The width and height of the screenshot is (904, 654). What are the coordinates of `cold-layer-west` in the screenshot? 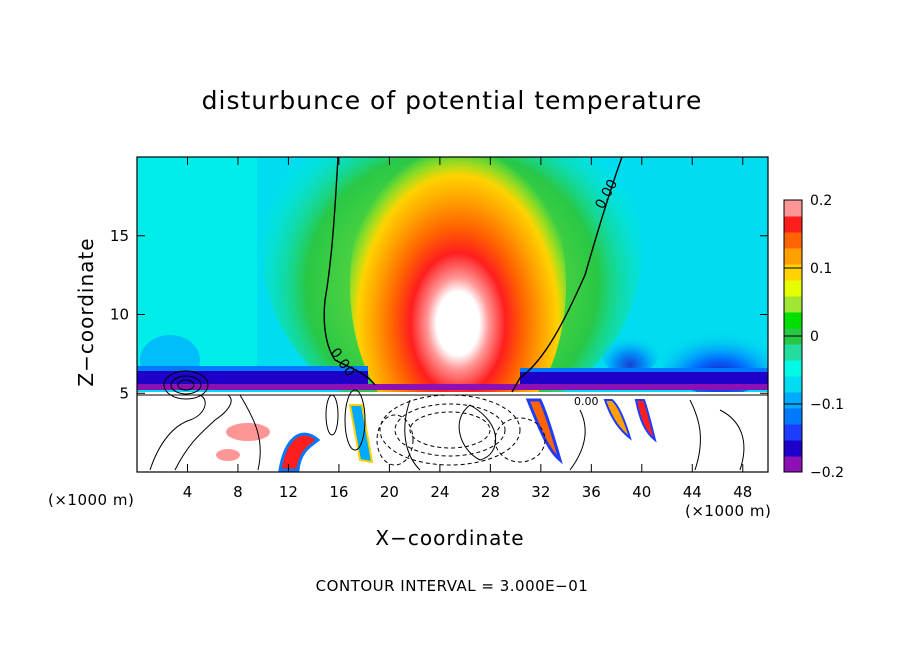 It's located at (252, 378).